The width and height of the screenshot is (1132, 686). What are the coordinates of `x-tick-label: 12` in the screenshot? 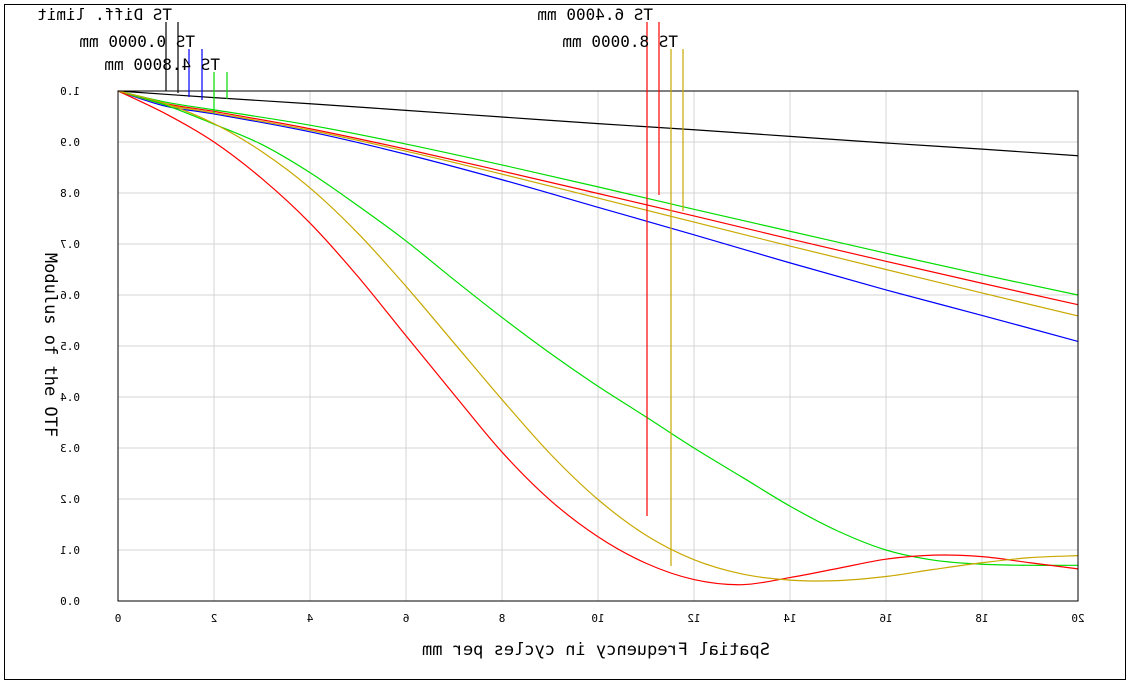 It's located at (693, 618).